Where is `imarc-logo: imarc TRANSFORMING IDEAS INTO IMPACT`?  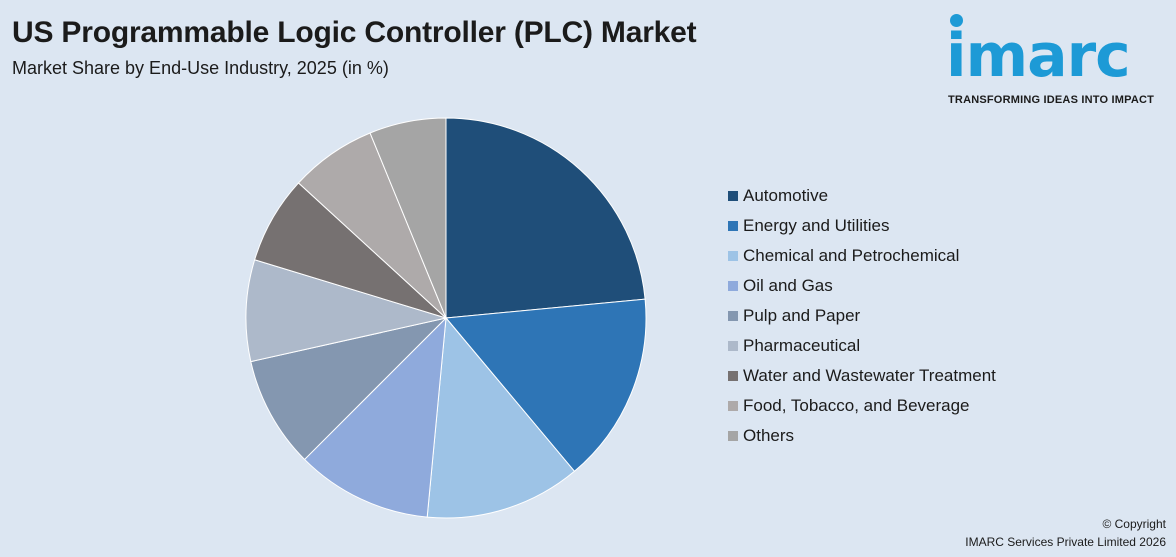
imarc-logo: imarc TRANSFORMING IDEAS INTO IMPACT is located at coordinates (1056, 60).